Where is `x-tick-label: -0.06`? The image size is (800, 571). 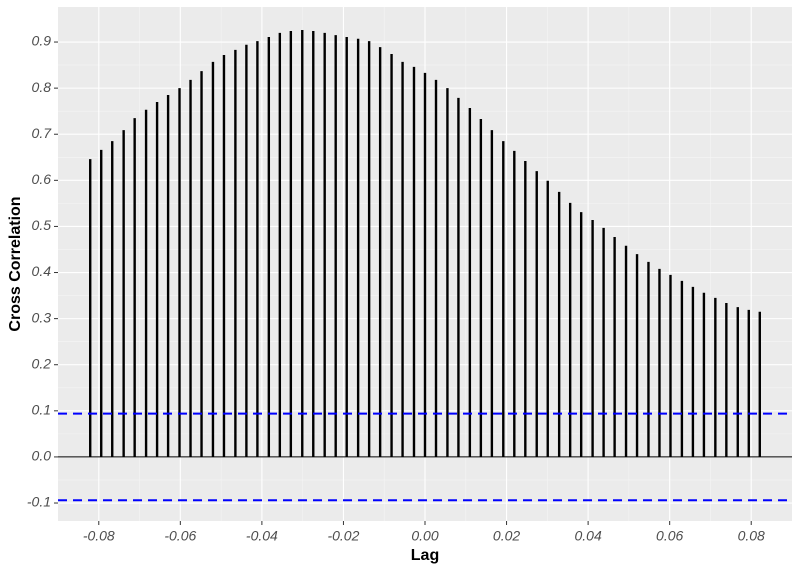 x-tick-label: -0.06 is located at coordinates (180, 536).